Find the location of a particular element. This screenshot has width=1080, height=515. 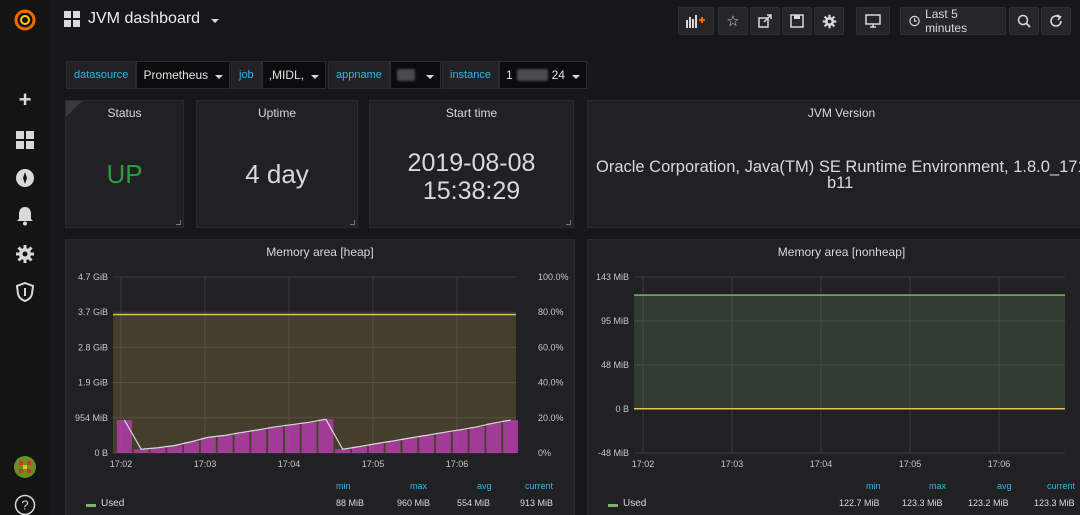

x-tick-label: 17:02 is located at coordinates (643, 464).